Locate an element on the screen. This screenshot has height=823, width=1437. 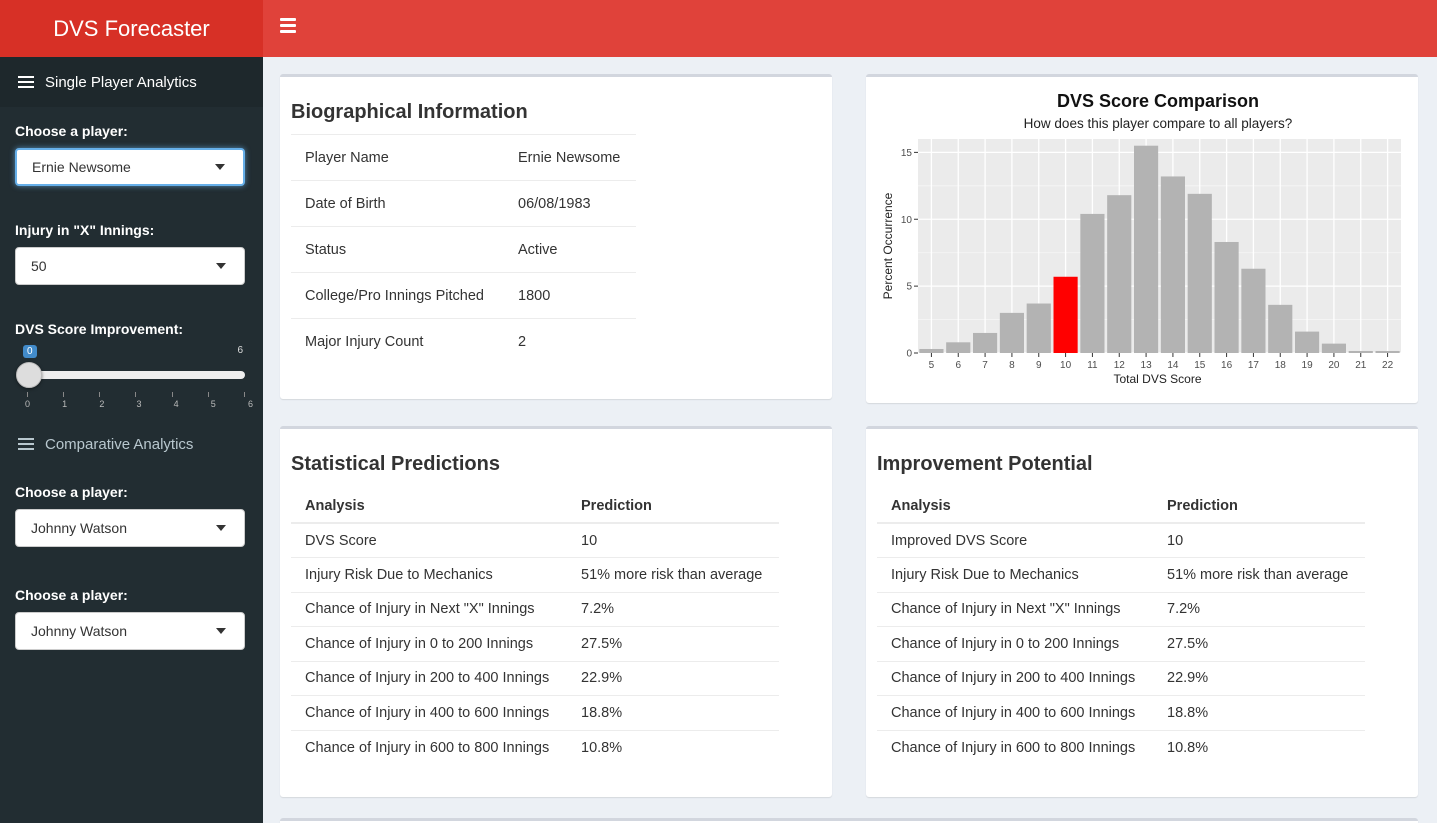
row-label: Status is located at coordinates (397, 249).